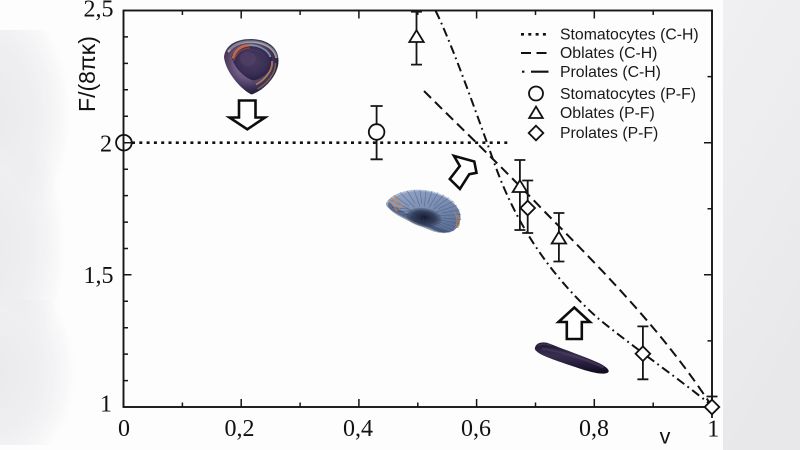 Image resolution: width=800 pixels, height=450 pixels. I want to click on svg-text: v, so click(665, 437).